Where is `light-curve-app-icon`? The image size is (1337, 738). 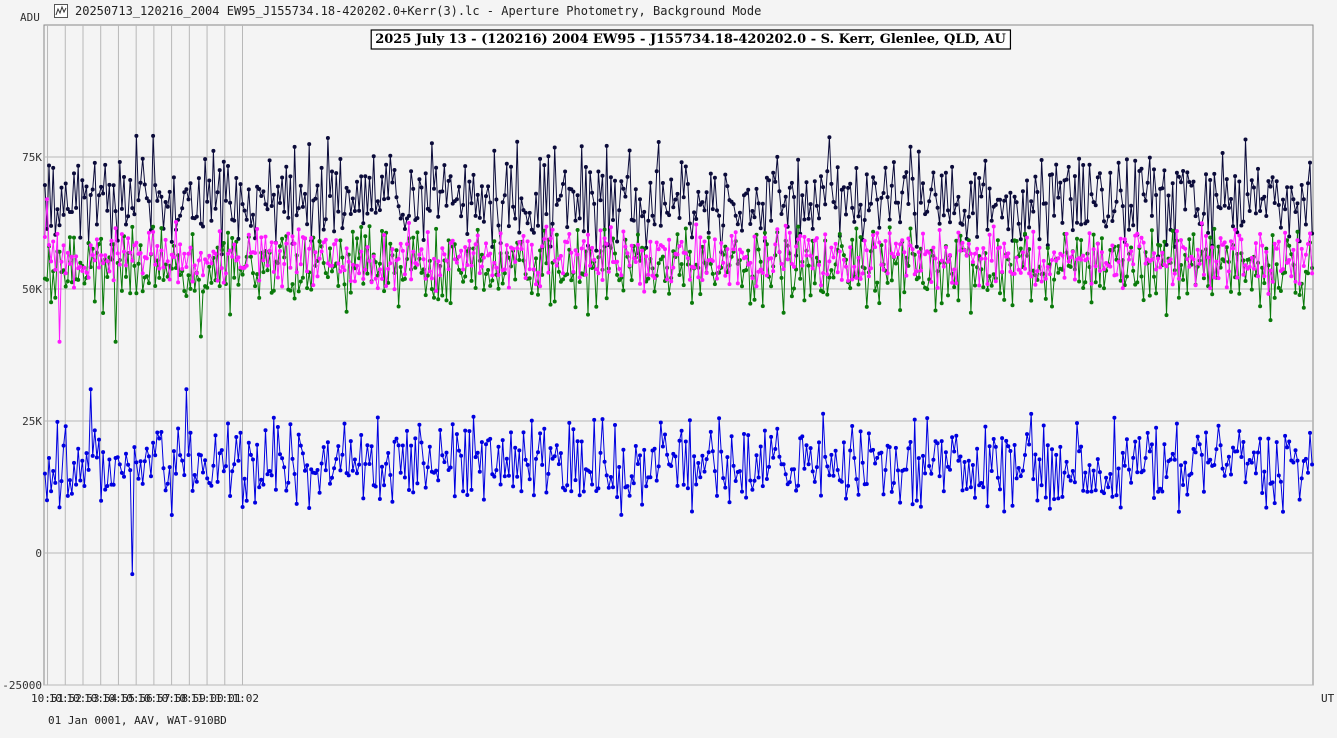
light-curve-app-icon is located at coordinates (61, 11).